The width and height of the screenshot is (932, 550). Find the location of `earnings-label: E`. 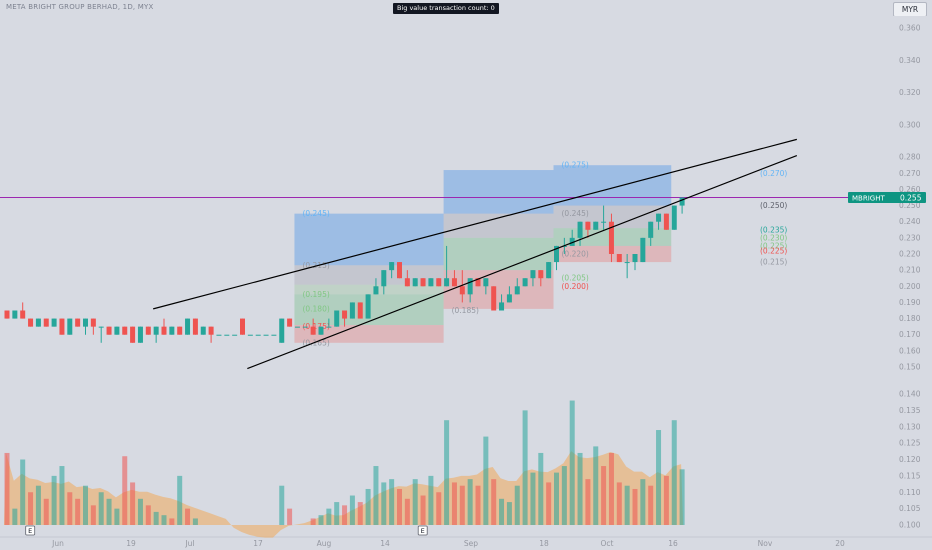

earnings-label: E is located at coordinates (30, 531).